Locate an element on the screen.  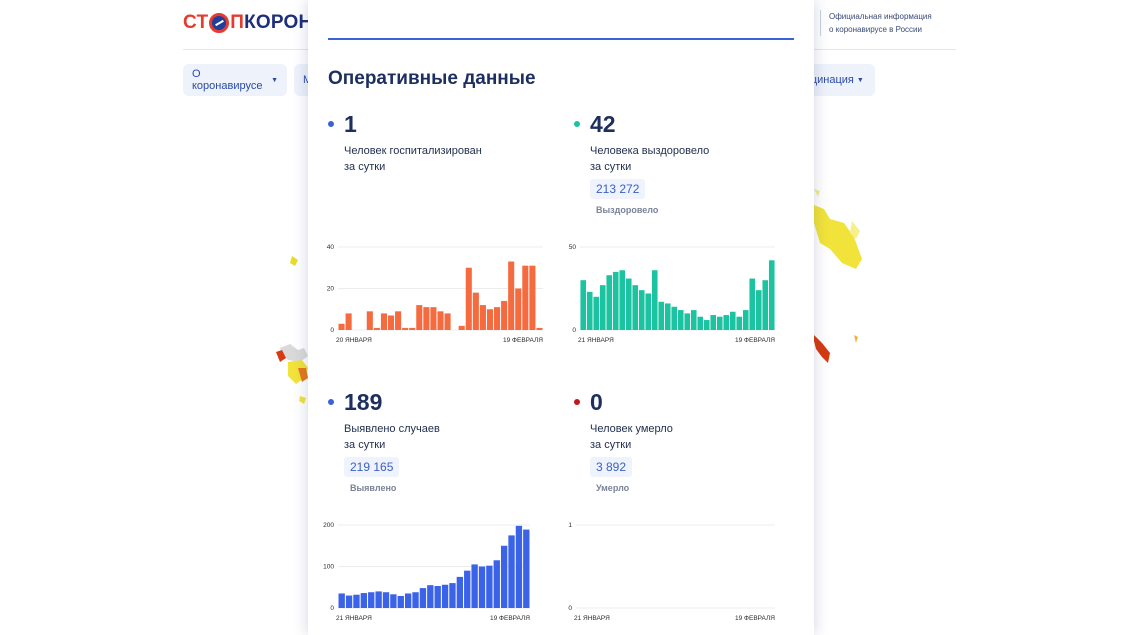
chart-deaths-svg: 0 1 21 ЯНВАРЯ 19 ФЕВРАЛЯ is located at coordinates (671, 572).